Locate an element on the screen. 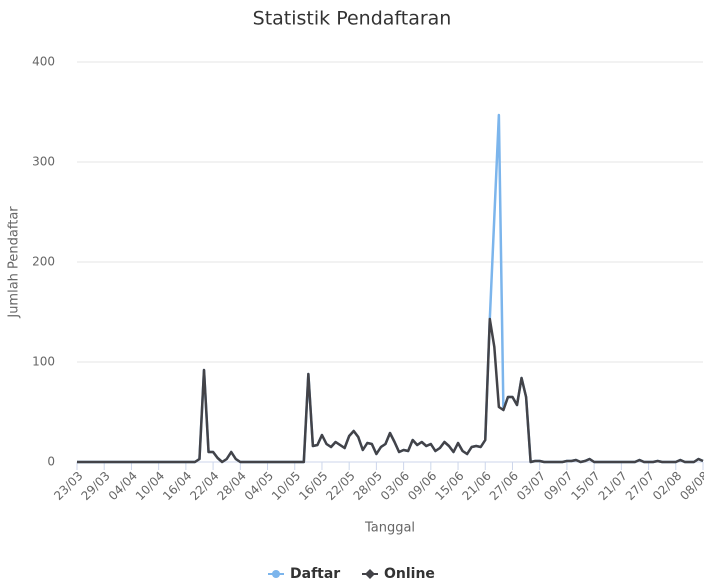  y-tick-label: 100 is located at coordinates (43, 362).